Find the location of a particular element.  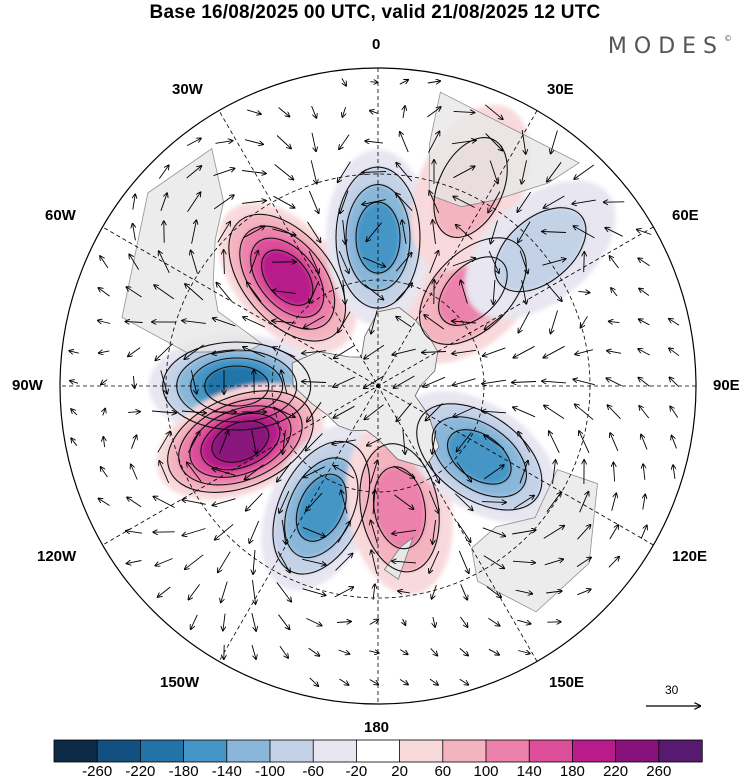

colorbar-tick-label: 100 is located at coordinates (486, 771).